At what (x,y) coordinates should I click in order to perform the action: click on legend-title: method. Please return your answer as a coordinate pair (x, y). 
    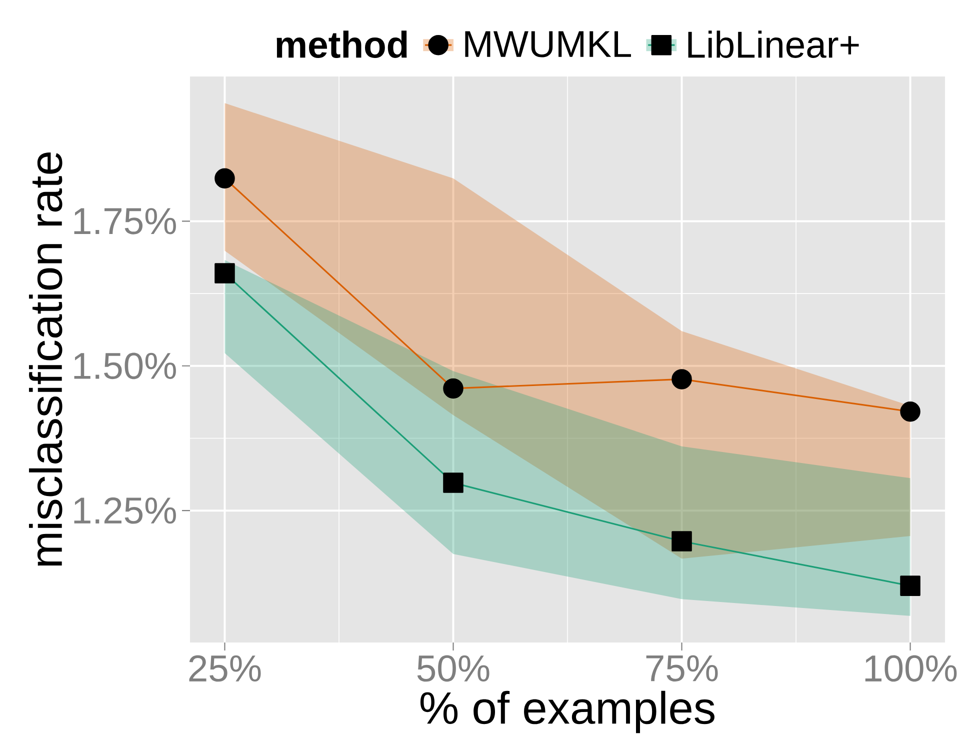
    Looking at the image, I should click on (341, 44).